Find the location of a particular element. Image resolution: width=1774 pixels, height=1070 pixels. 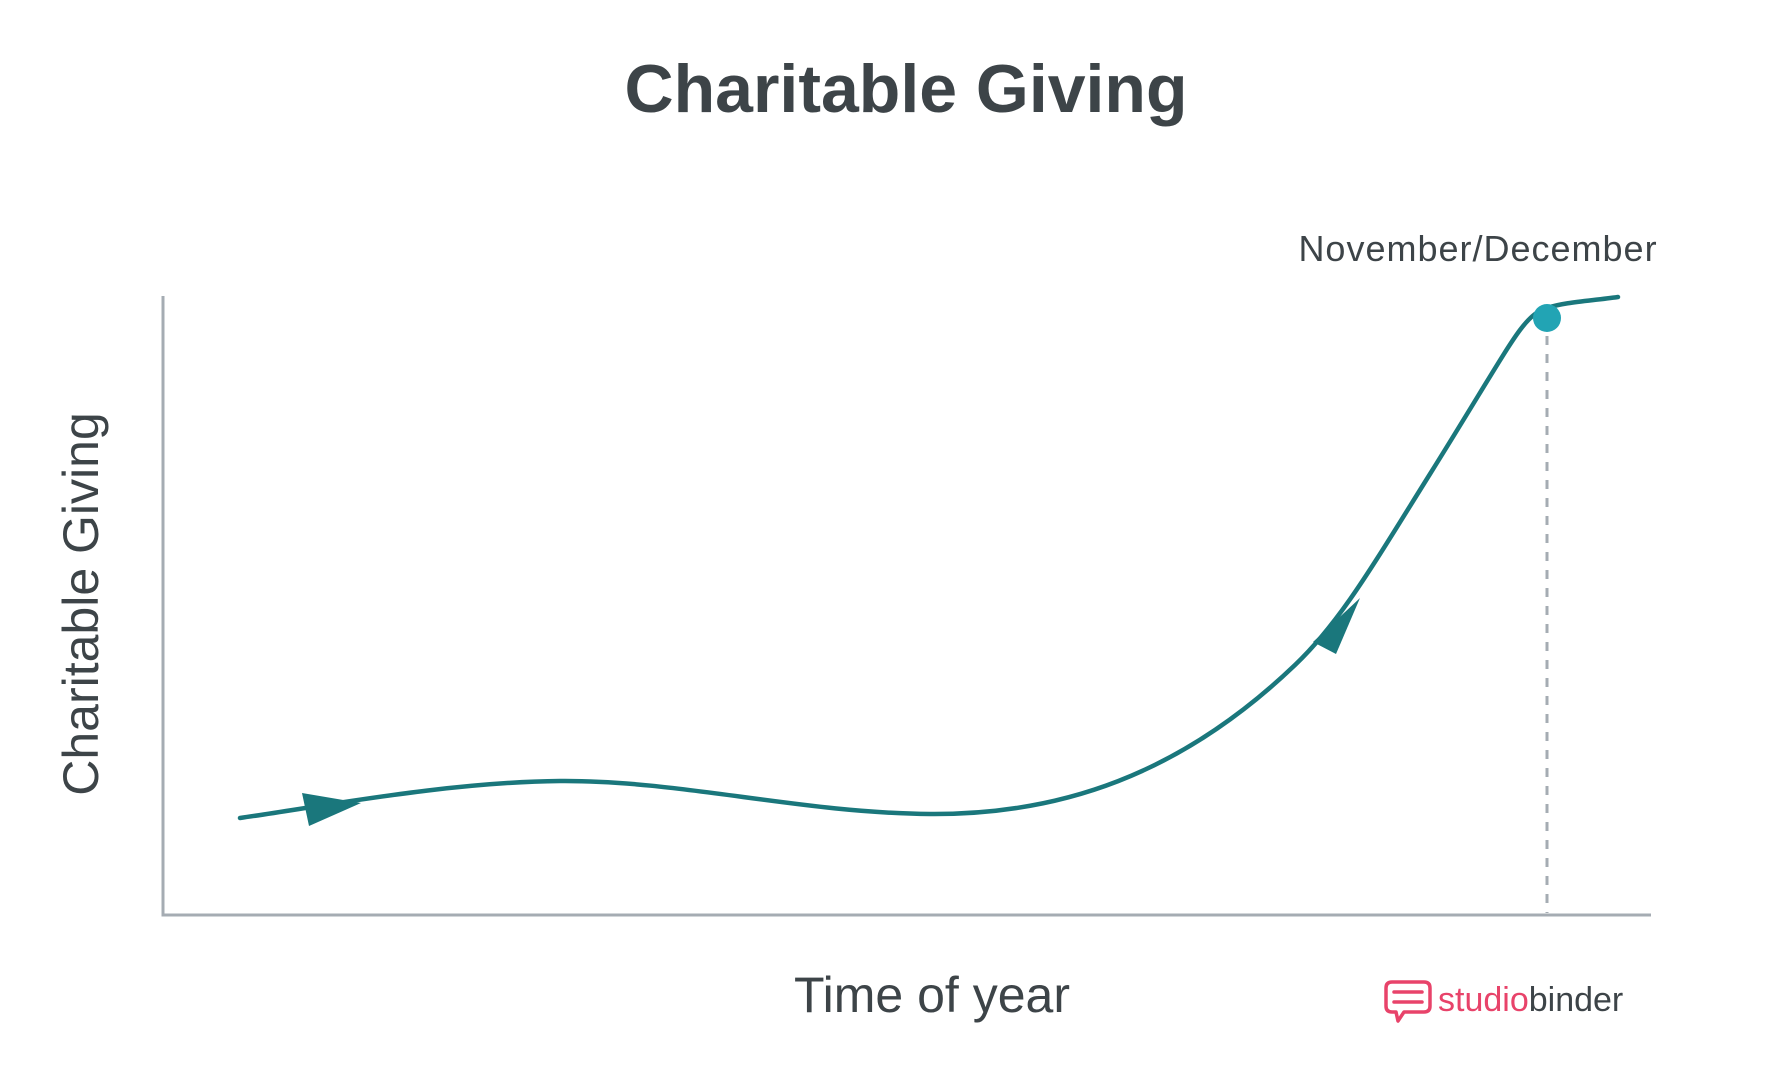

circle-marker-icon is located at coordinates (1547, 318).